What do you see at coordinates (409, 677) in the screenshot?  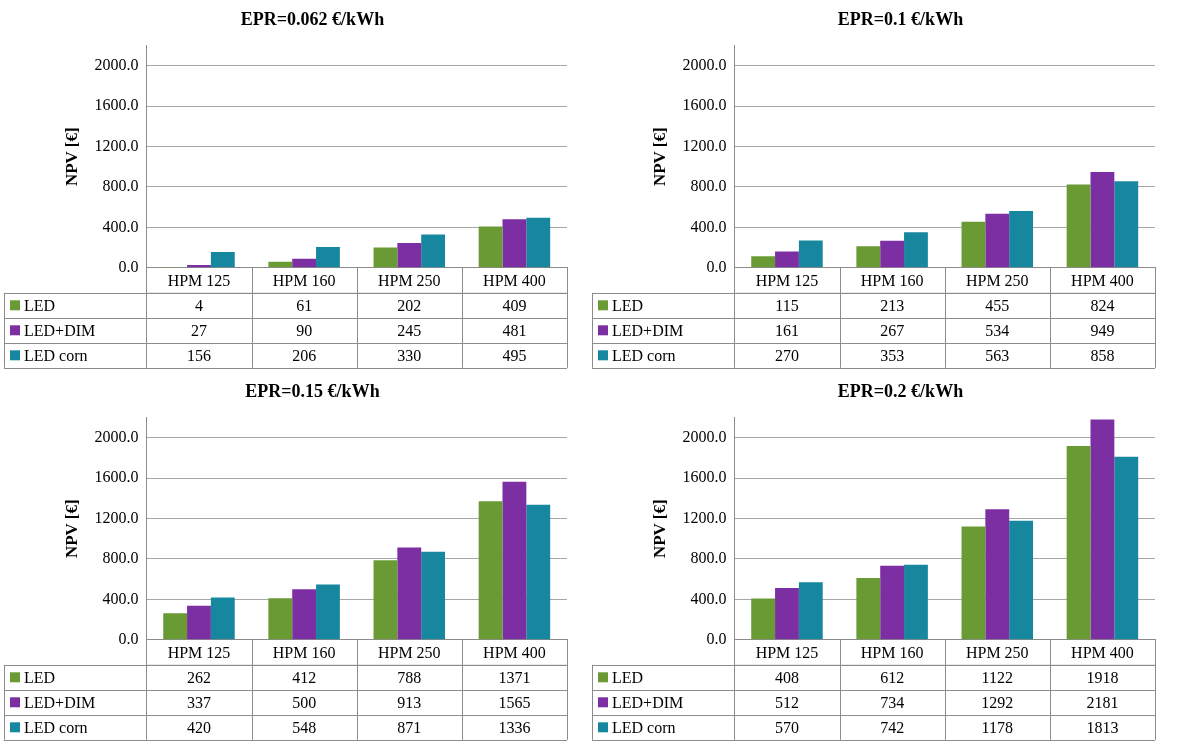 I see `data-label: 788` at bounding box center [409, 677].